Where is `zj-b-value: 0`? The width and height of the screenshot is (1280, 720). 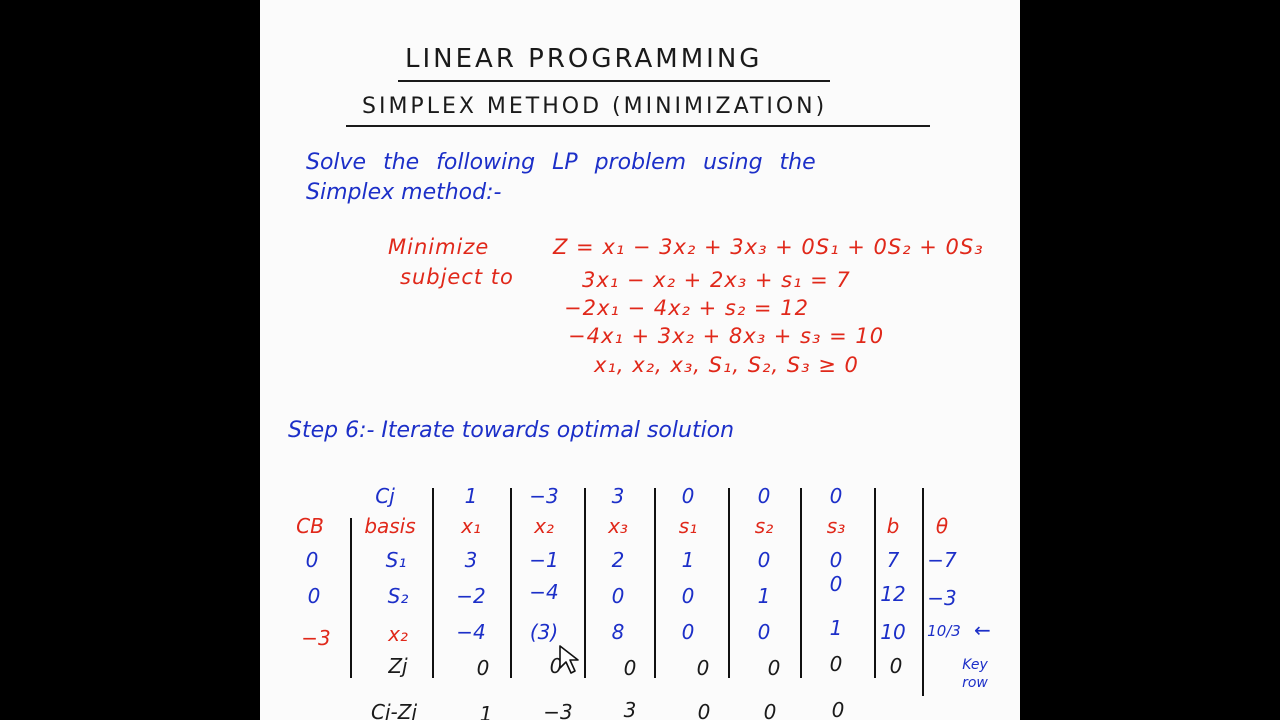
zj-b-value: 0 is located at coordinates (896, 666).